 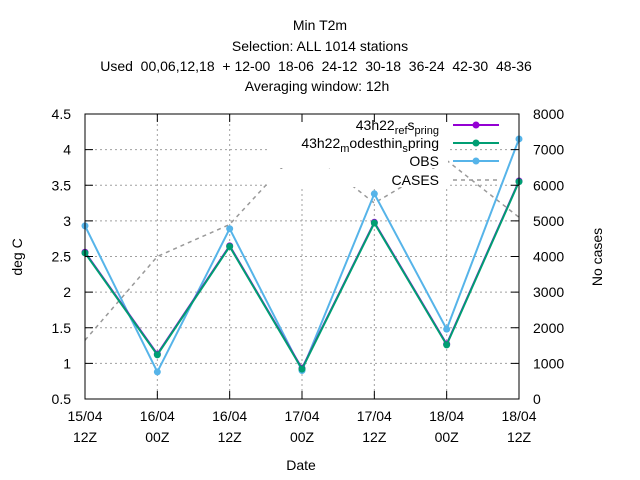 I want to click on y2-tick-label: 6000, so click(x=548, y=185).